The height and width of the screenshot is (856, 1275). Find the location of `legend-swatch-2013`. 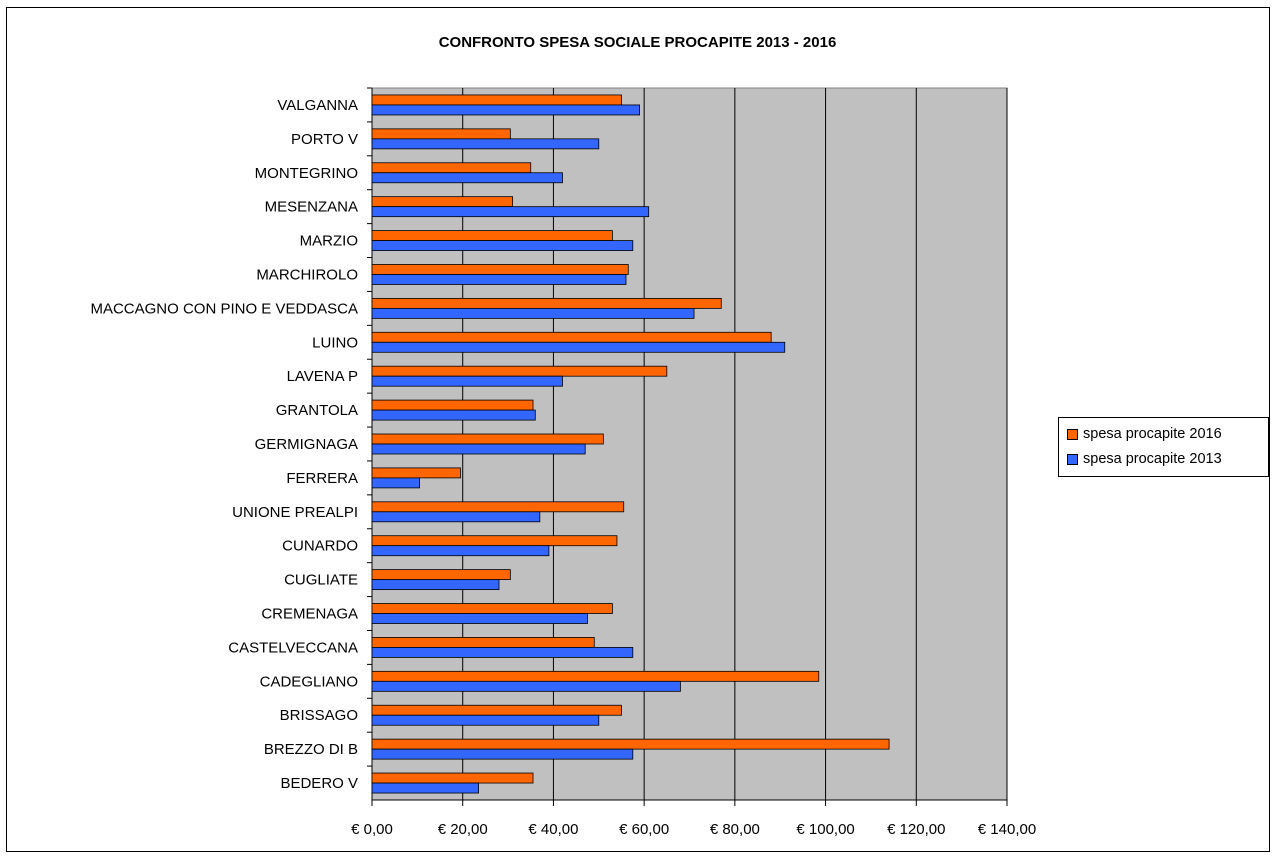

legend-swatch-2013 is located at coordinates (1072, 459).